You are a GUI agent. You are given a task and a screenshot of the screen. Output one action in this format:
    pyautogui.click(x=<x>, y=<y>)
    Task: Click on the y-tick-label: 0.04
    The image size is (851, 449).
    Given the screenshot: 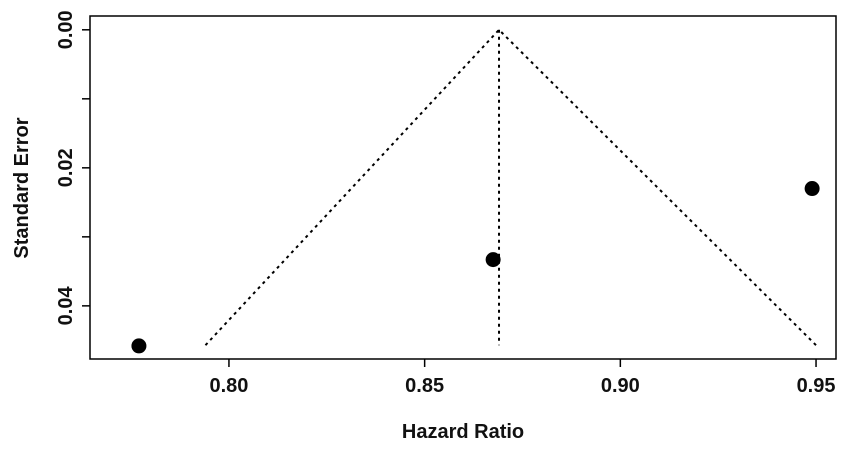 What is the action you would take?
    pyautogui.click(x=66, y=306)
    